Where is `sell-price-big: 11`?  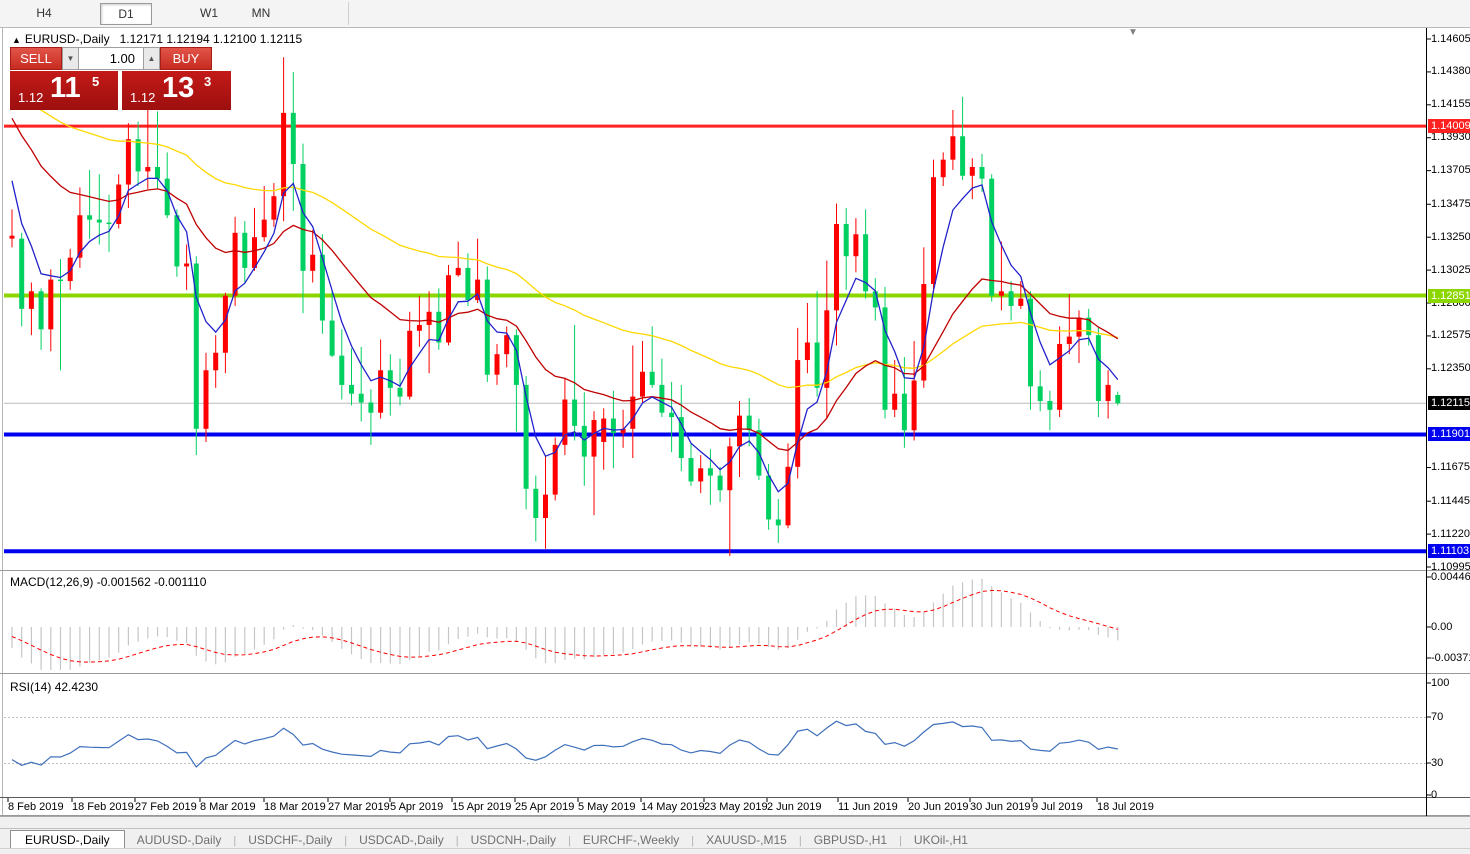
sell-price-big: 11 is located at coordinates (65, 88).